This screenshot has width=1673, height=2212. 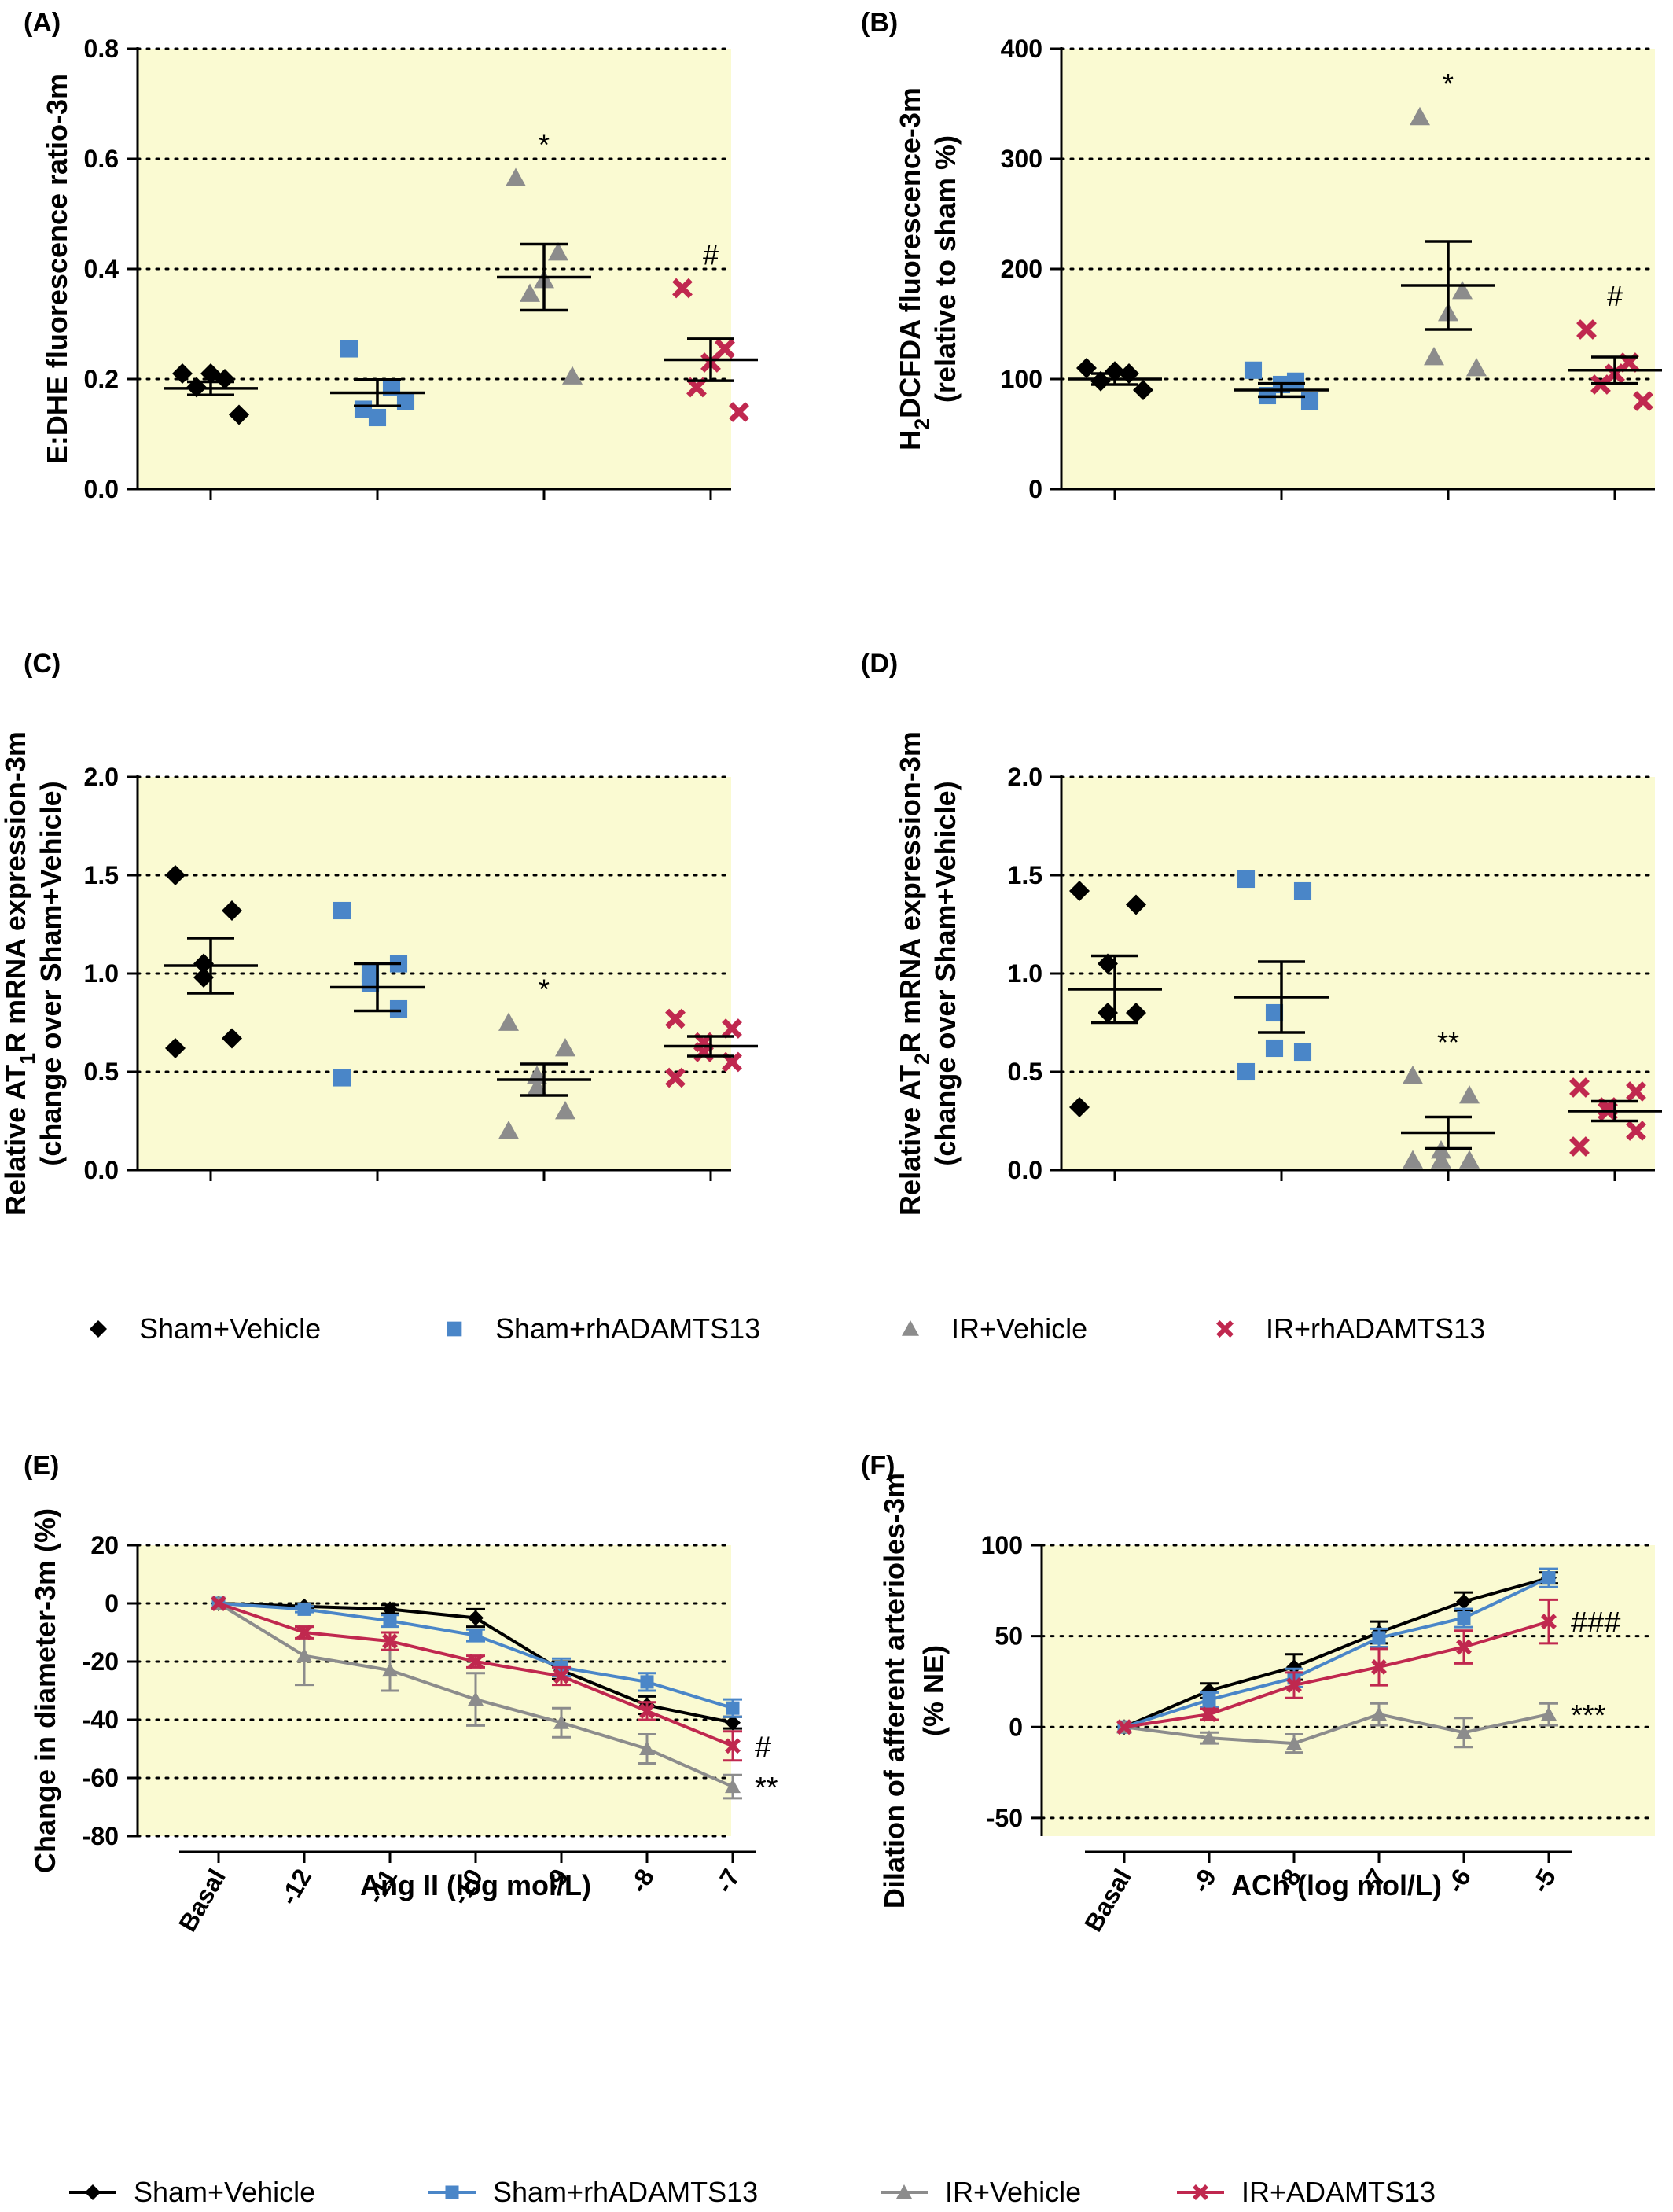 I want to click on y-tick-label: 0.0, so click(x=1025, y=1170).